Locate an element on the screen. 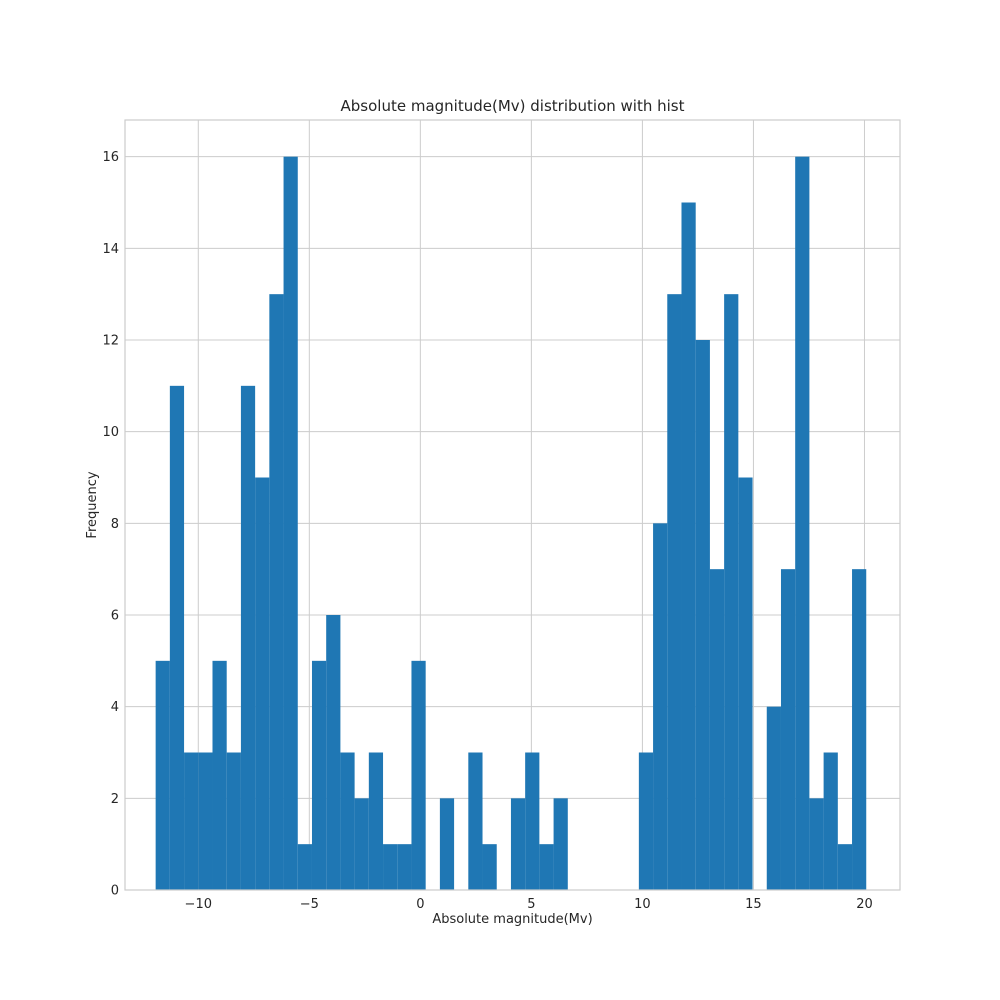 The width and height of the screenshot is (1000, 1000). y-tick-label: 14 is located at coordinates (110, 249).